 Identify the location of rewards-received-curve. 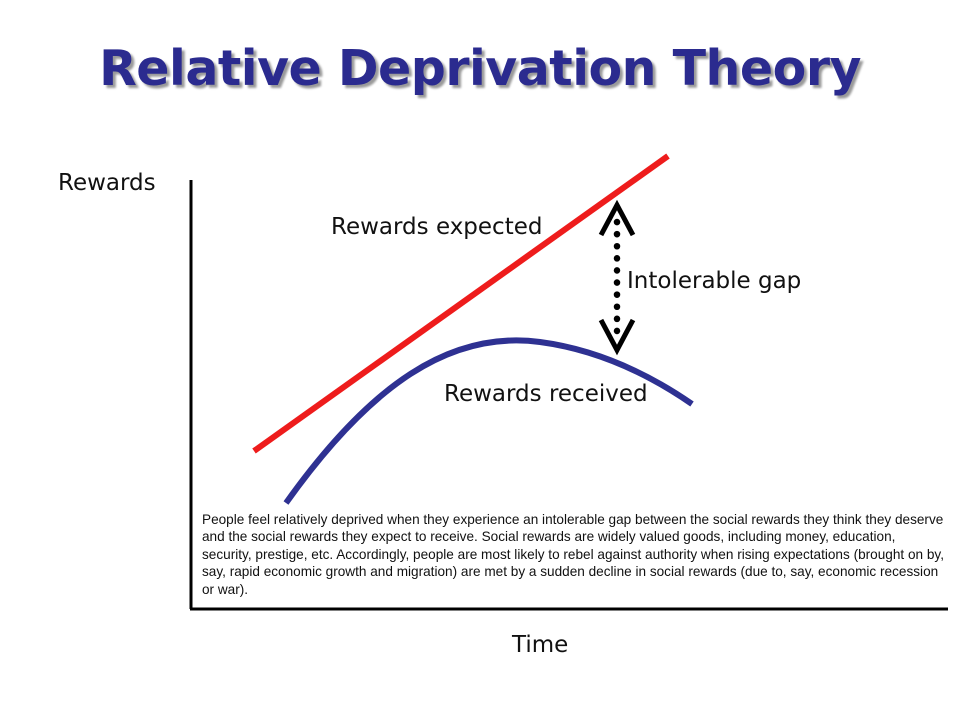
(488, 421).